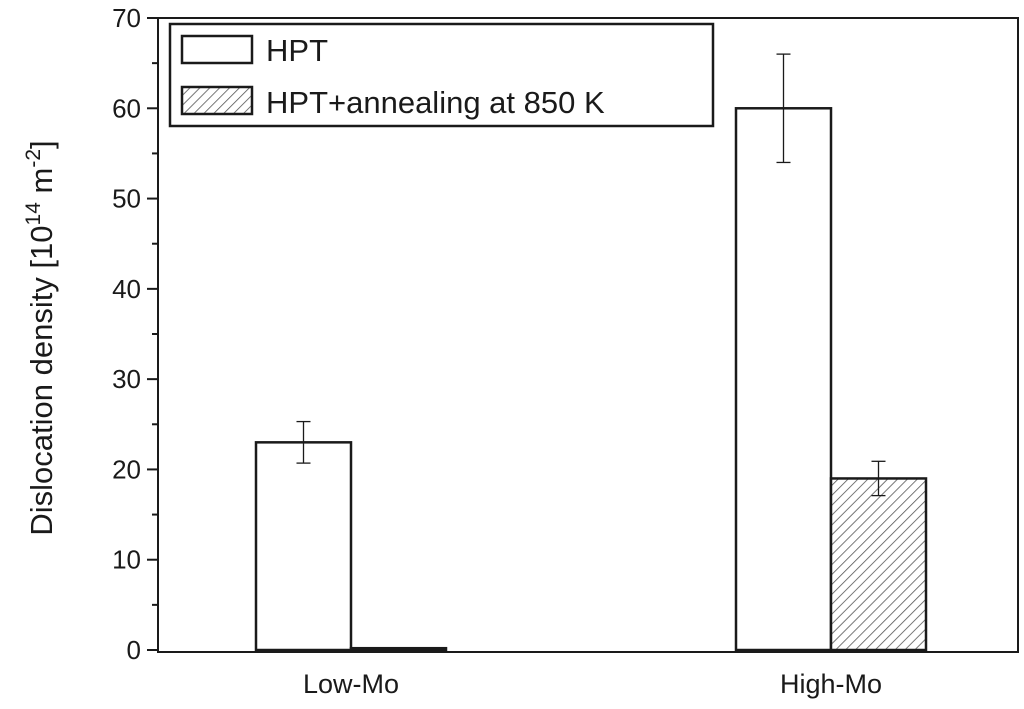 This screenshot has height=709, width=1024. Describe the element at coordinates (351, 684) in the screenshot. I see `x-category-label: Low-Mo` at that location.